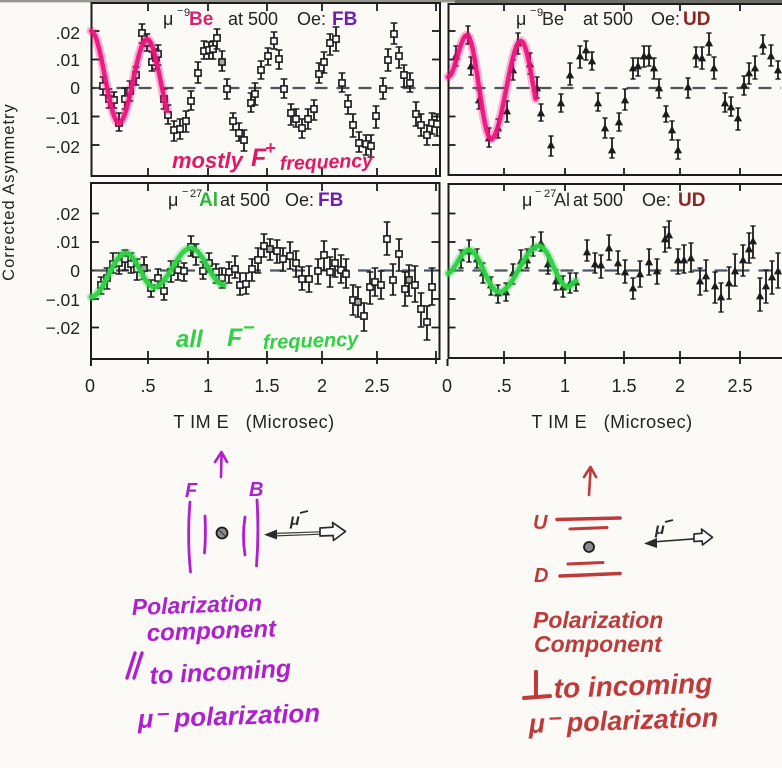 The width and height of the screenshot is (782, 768). I want to click on svg-text: Component, so click(598, 644).